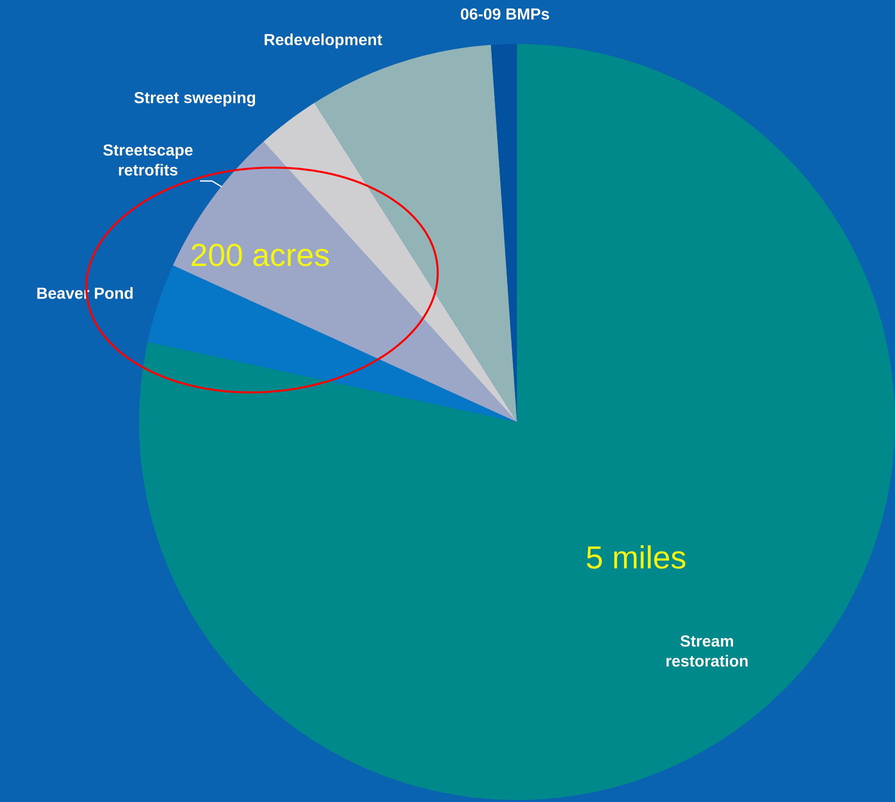  What do you see at coordinates (636, 557) in the screenshot?
I see `text: 5 miles` at bounding box center [636, 557].